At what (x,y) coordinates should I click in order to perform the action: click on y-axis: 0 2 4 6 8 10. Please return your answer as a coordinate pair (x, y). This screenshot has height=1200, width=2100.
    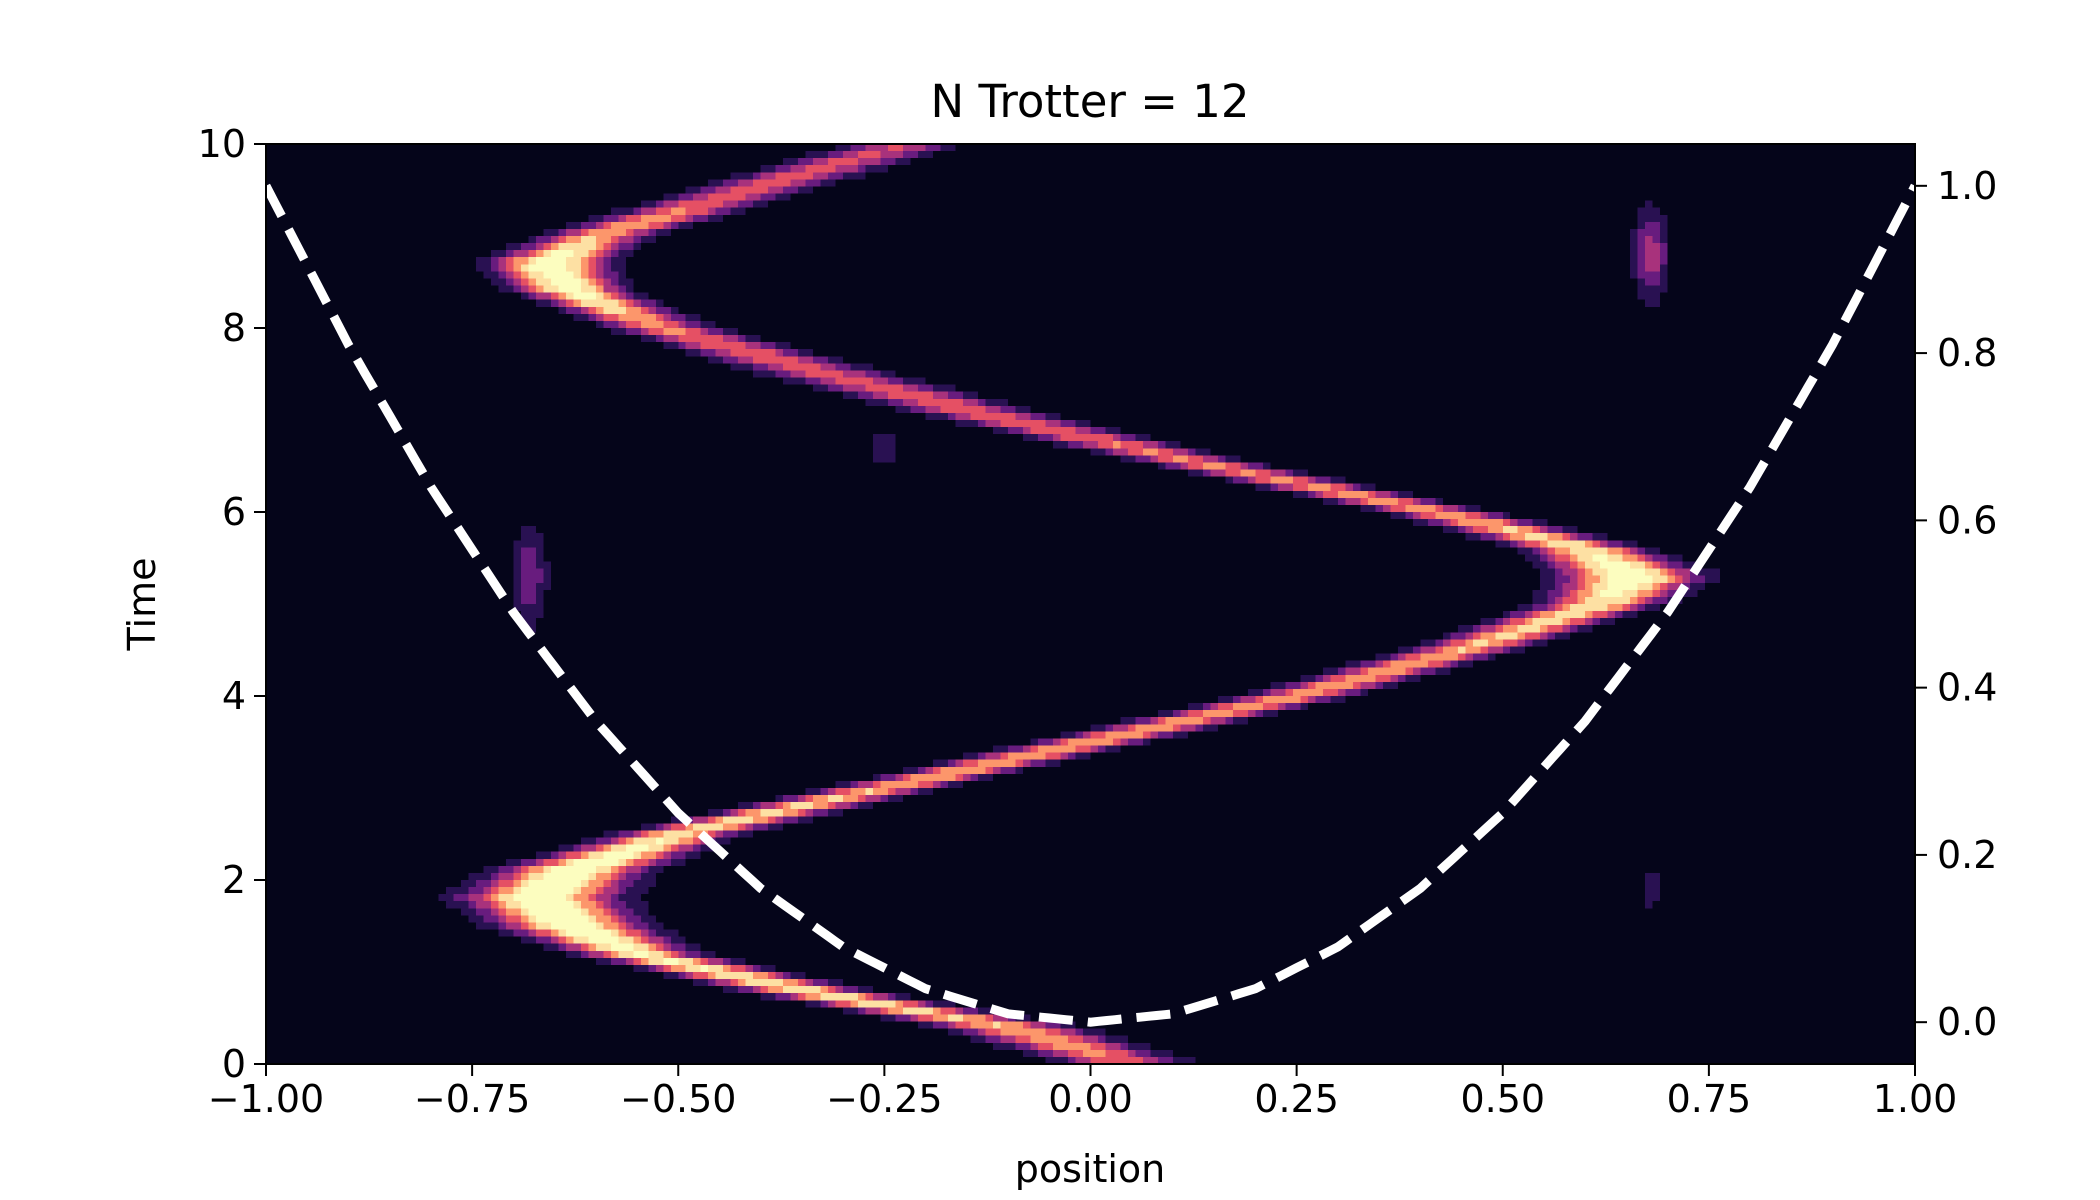
    Looking at the image, I should click on (232, 604).